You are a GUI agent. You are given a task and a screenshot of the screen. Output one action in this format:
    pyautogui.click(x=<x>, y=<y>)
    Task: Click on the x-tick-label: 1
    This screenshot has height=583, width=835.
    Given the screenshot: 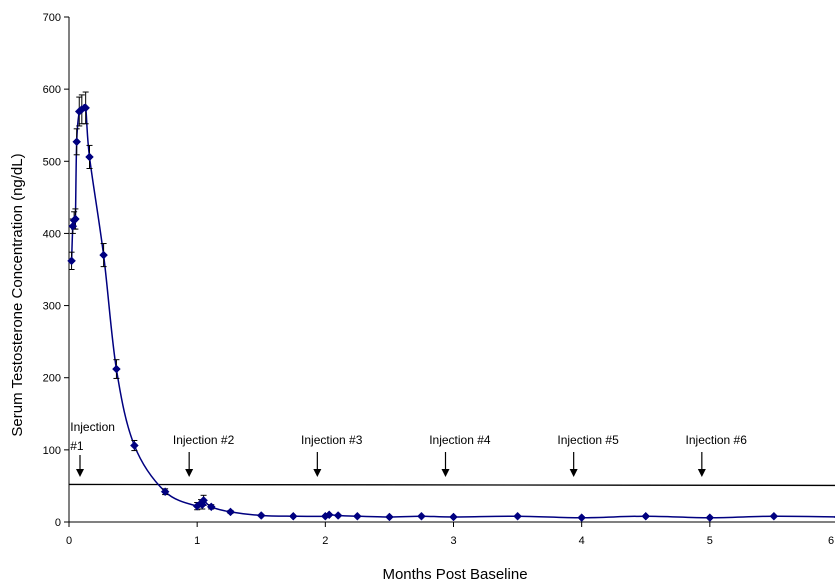 What is the action you would take?
    pyautogui.click(x=197, y=541)
    